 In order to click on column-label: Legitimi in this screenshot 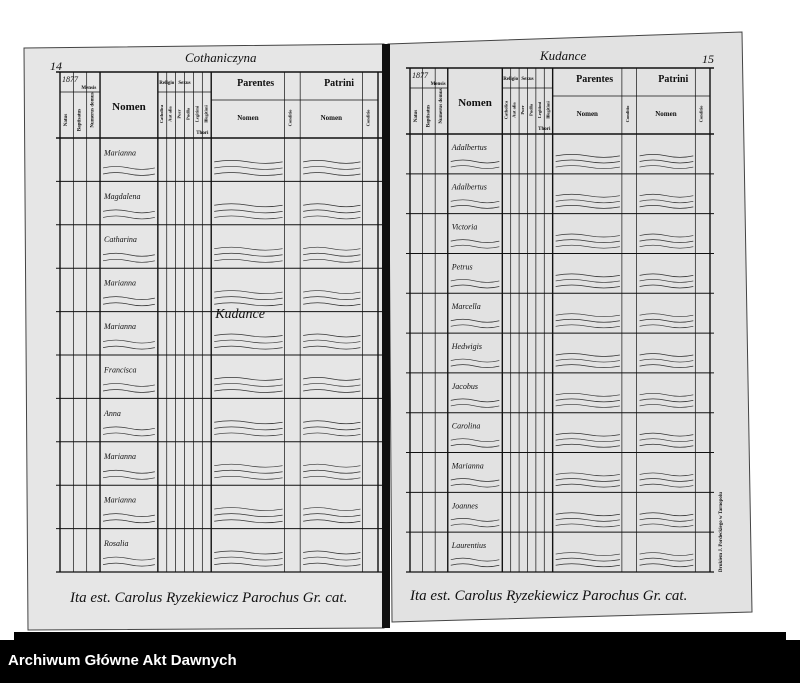, I will do `click(196, 113)`.